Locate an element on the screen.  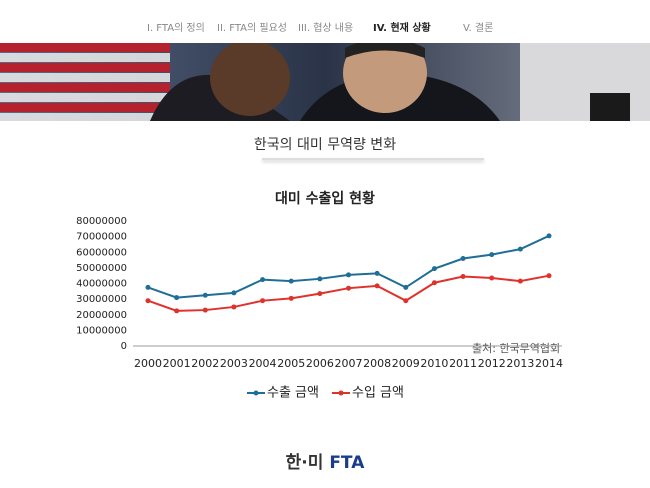
divider is located at coordinates (373, 159).